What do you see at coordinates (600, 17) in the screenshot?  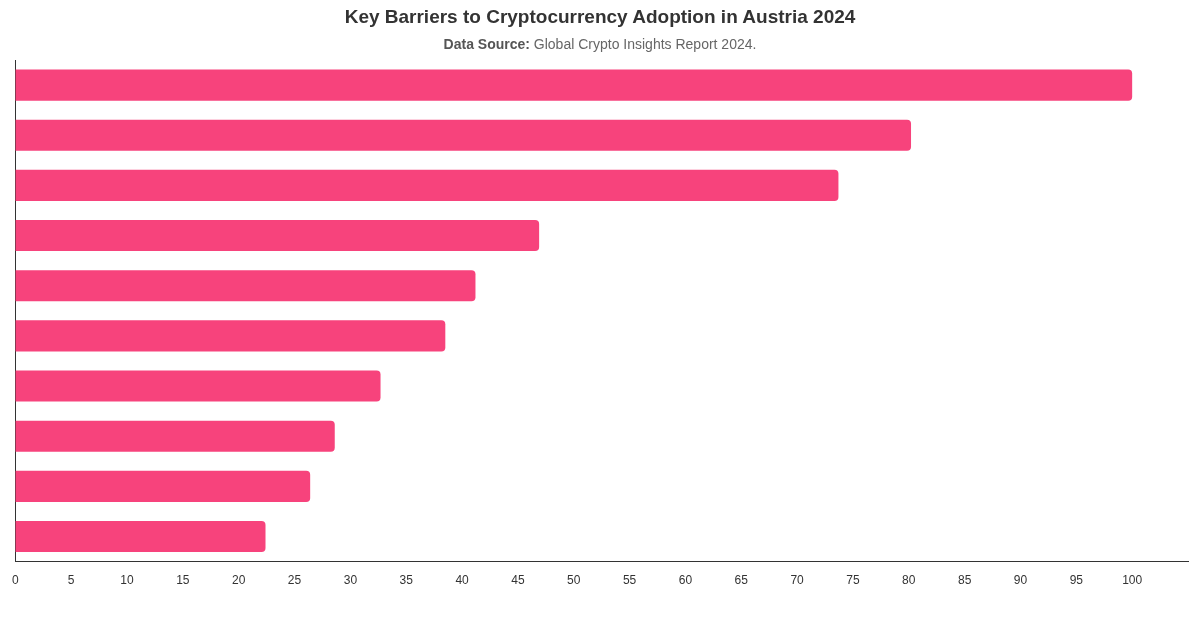 I see `chart-title: Key Barriers to Cryptocurrency Adoption in Austria 2024` at bounding box center [600, 17].